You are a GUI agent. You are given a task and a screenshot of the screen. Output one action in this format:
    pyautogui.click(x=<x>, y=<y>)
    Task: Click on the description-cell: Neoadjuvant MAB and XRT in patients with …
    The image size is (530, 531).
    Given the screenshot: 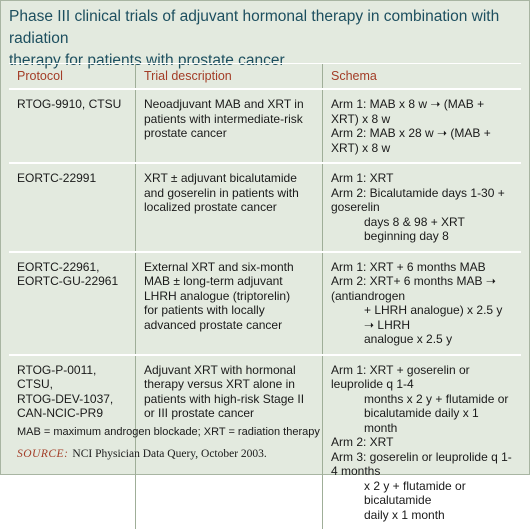 What is the action you would take?
    pyautogui.click(x=229, y=126)
    